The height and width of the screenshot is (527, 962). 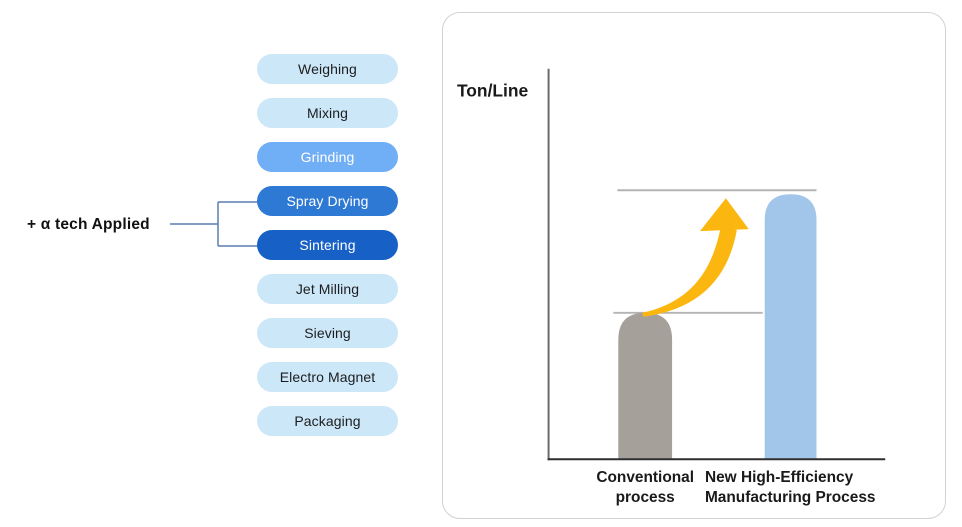 What do you see at coordinates (724, 215) in the screenshot?
I see `growth-arrow-head` at bounding box center [724, 215].